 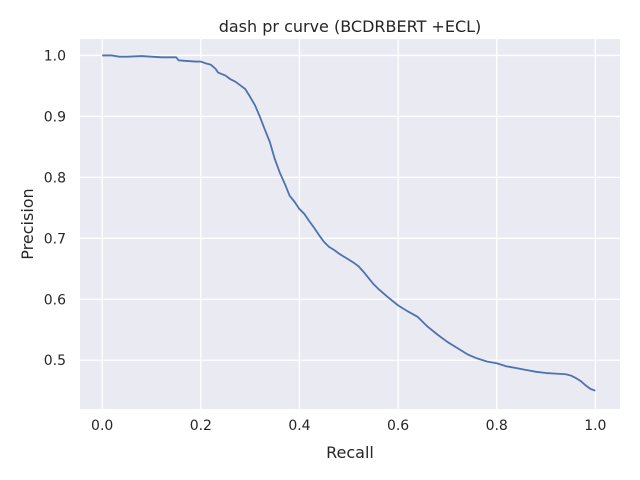 What do you see at coordinates (55, 56) in the screenshot?
I see `y-tick-label: 1.0` at bounding box center [55, 56].